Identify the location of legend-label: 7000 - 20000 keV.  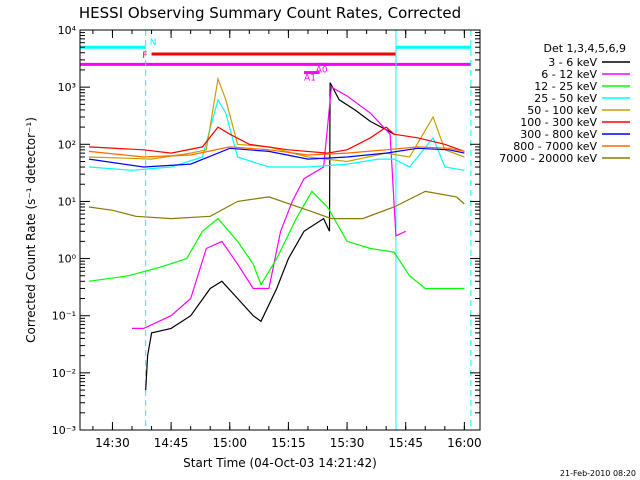
(548, 158).